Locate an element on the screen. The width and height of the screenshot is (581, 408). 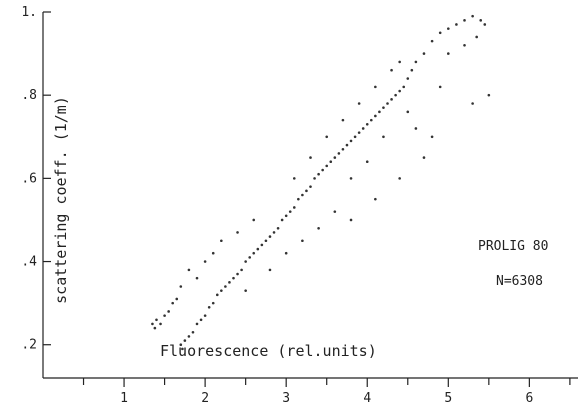
y-tick-label: .6 is located at coordinates (29, 178).